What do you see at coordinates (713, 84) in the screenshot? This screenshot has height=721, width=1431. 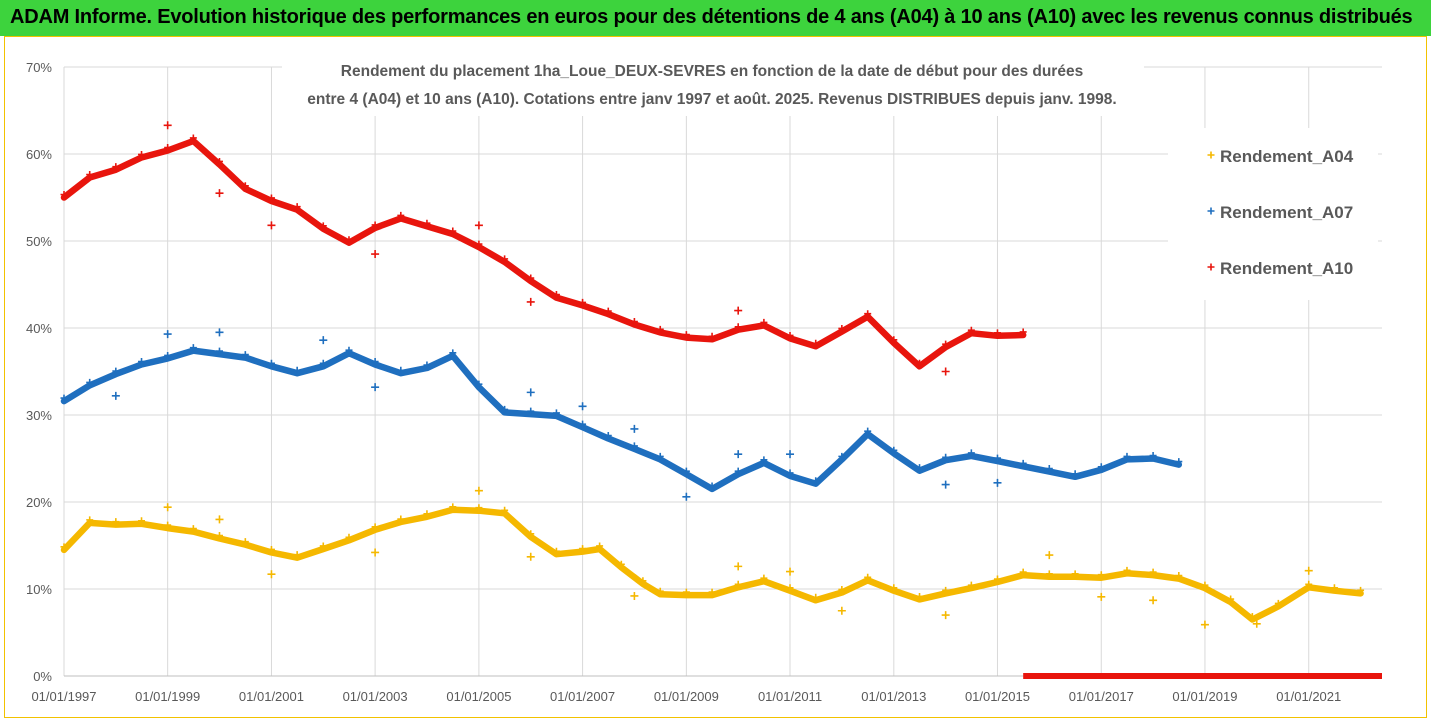 I see `title-box` at bounding box center [713, 84].